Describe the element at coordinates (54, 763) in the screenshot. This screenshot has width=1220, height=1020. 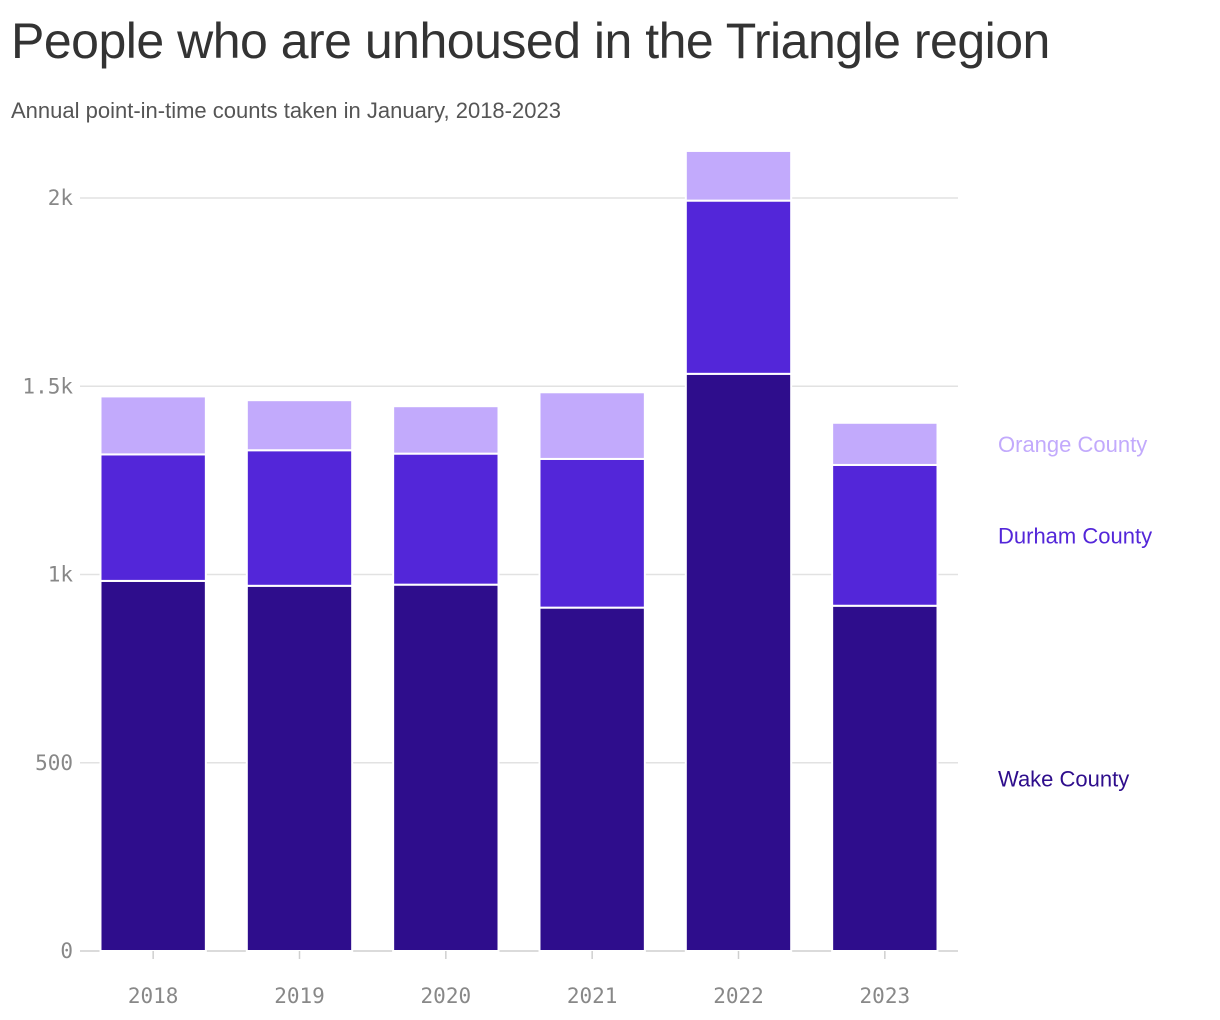
I see `y-tick-label: 500` at that location.